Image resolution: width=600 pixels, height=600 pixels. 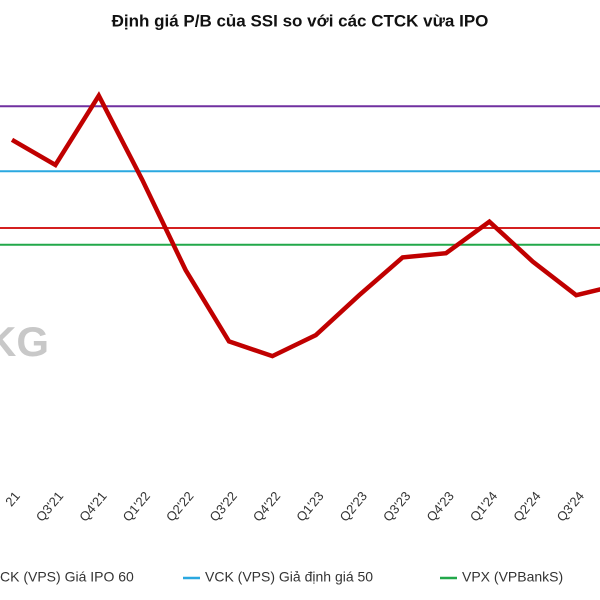 I want to click on x-tick-label: Q4'23, so click(x=440, y=506).